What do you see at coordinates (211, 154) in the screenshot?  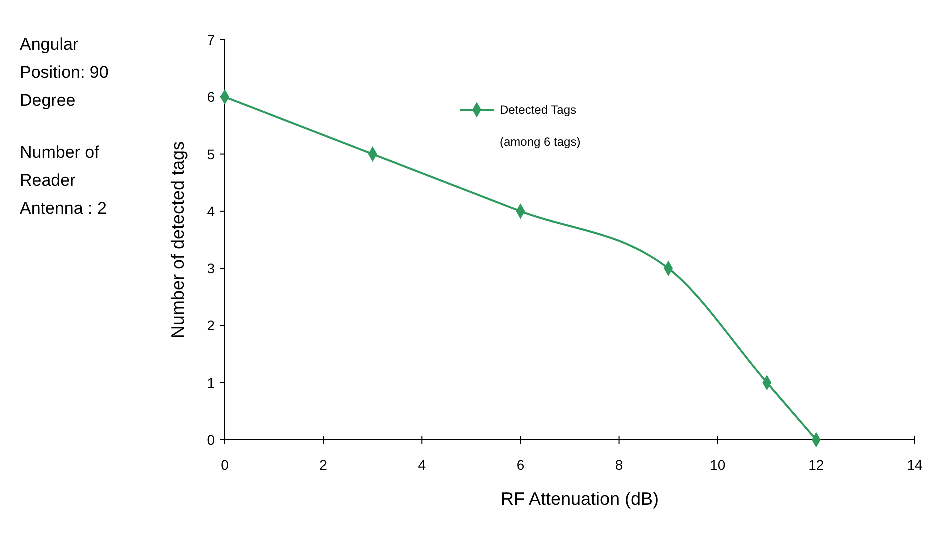 I see `y-tick-label: 5` at bounding box center [211, 154].